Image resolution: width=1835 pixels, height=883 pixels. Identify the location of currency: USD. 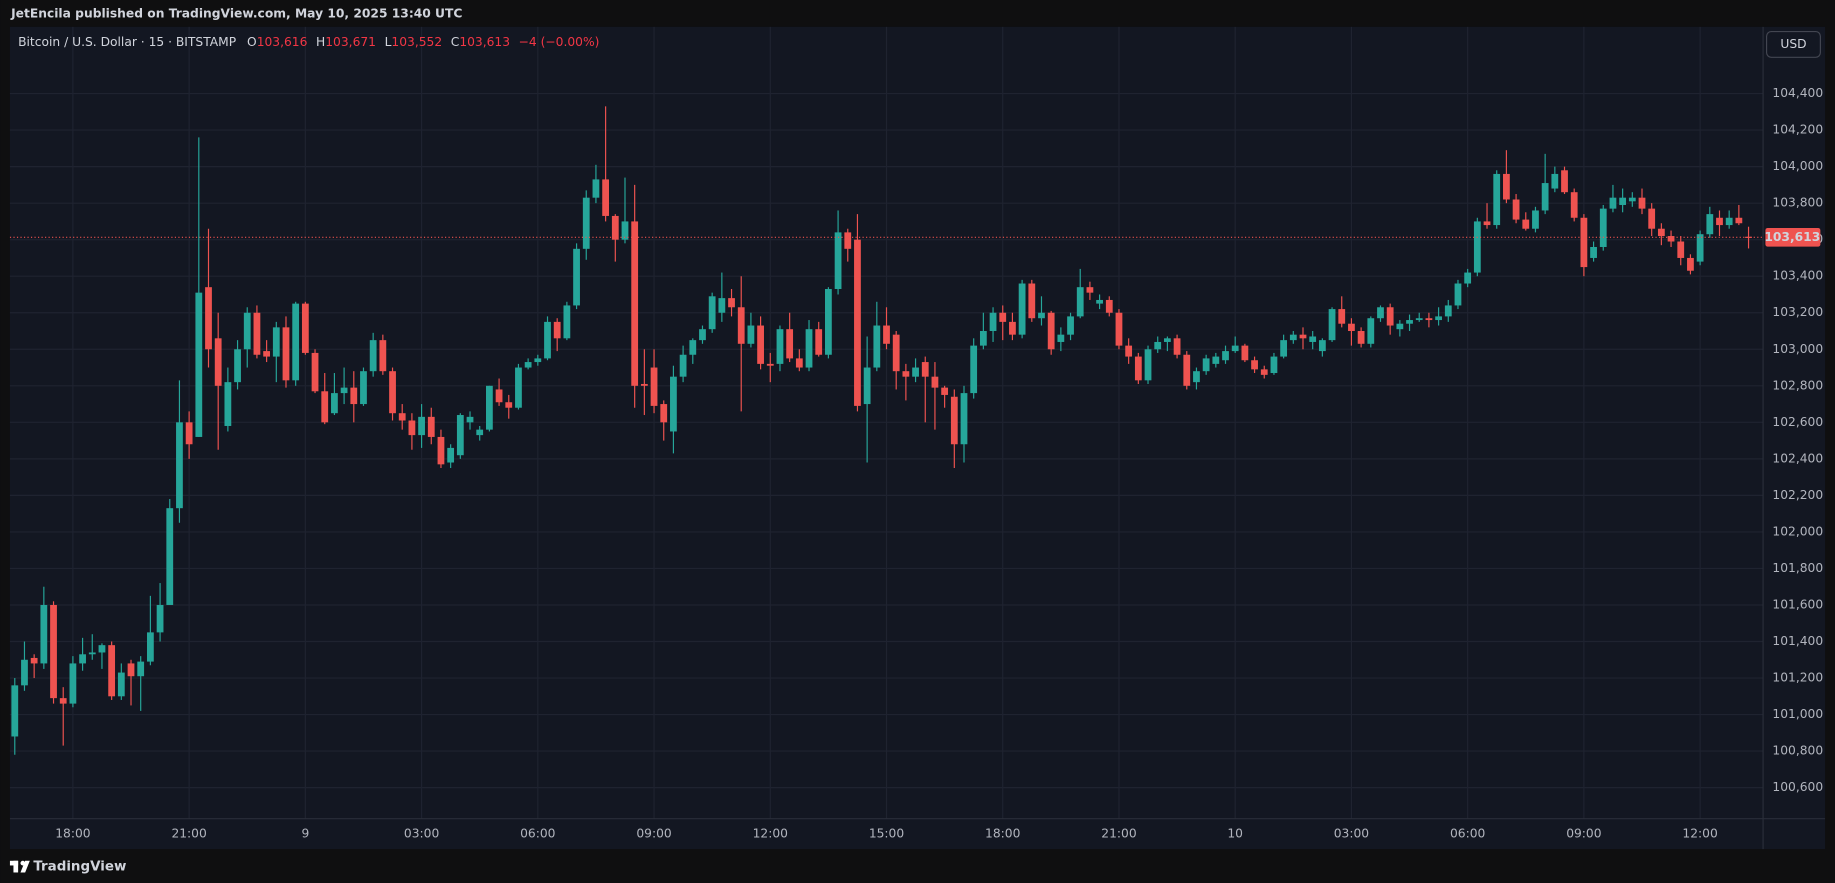
(1793, 44).